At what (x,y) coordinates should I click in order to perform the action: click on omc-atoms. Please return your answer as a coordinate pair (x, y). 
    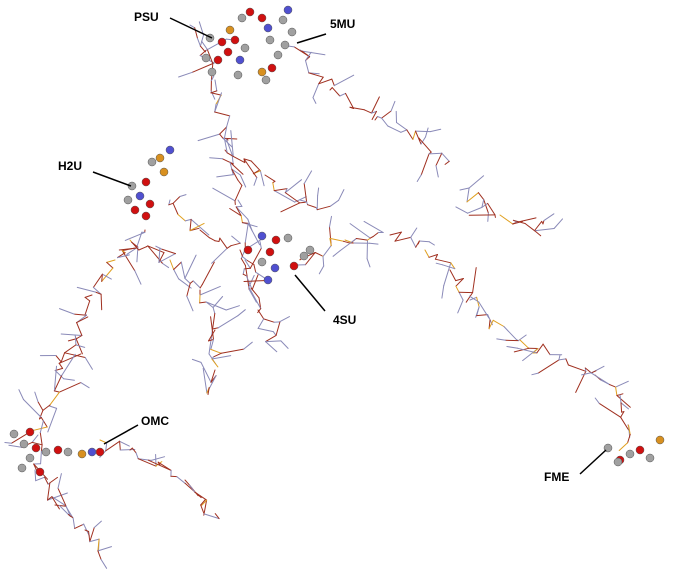
    Looking at the image, I should click on (57, 452).